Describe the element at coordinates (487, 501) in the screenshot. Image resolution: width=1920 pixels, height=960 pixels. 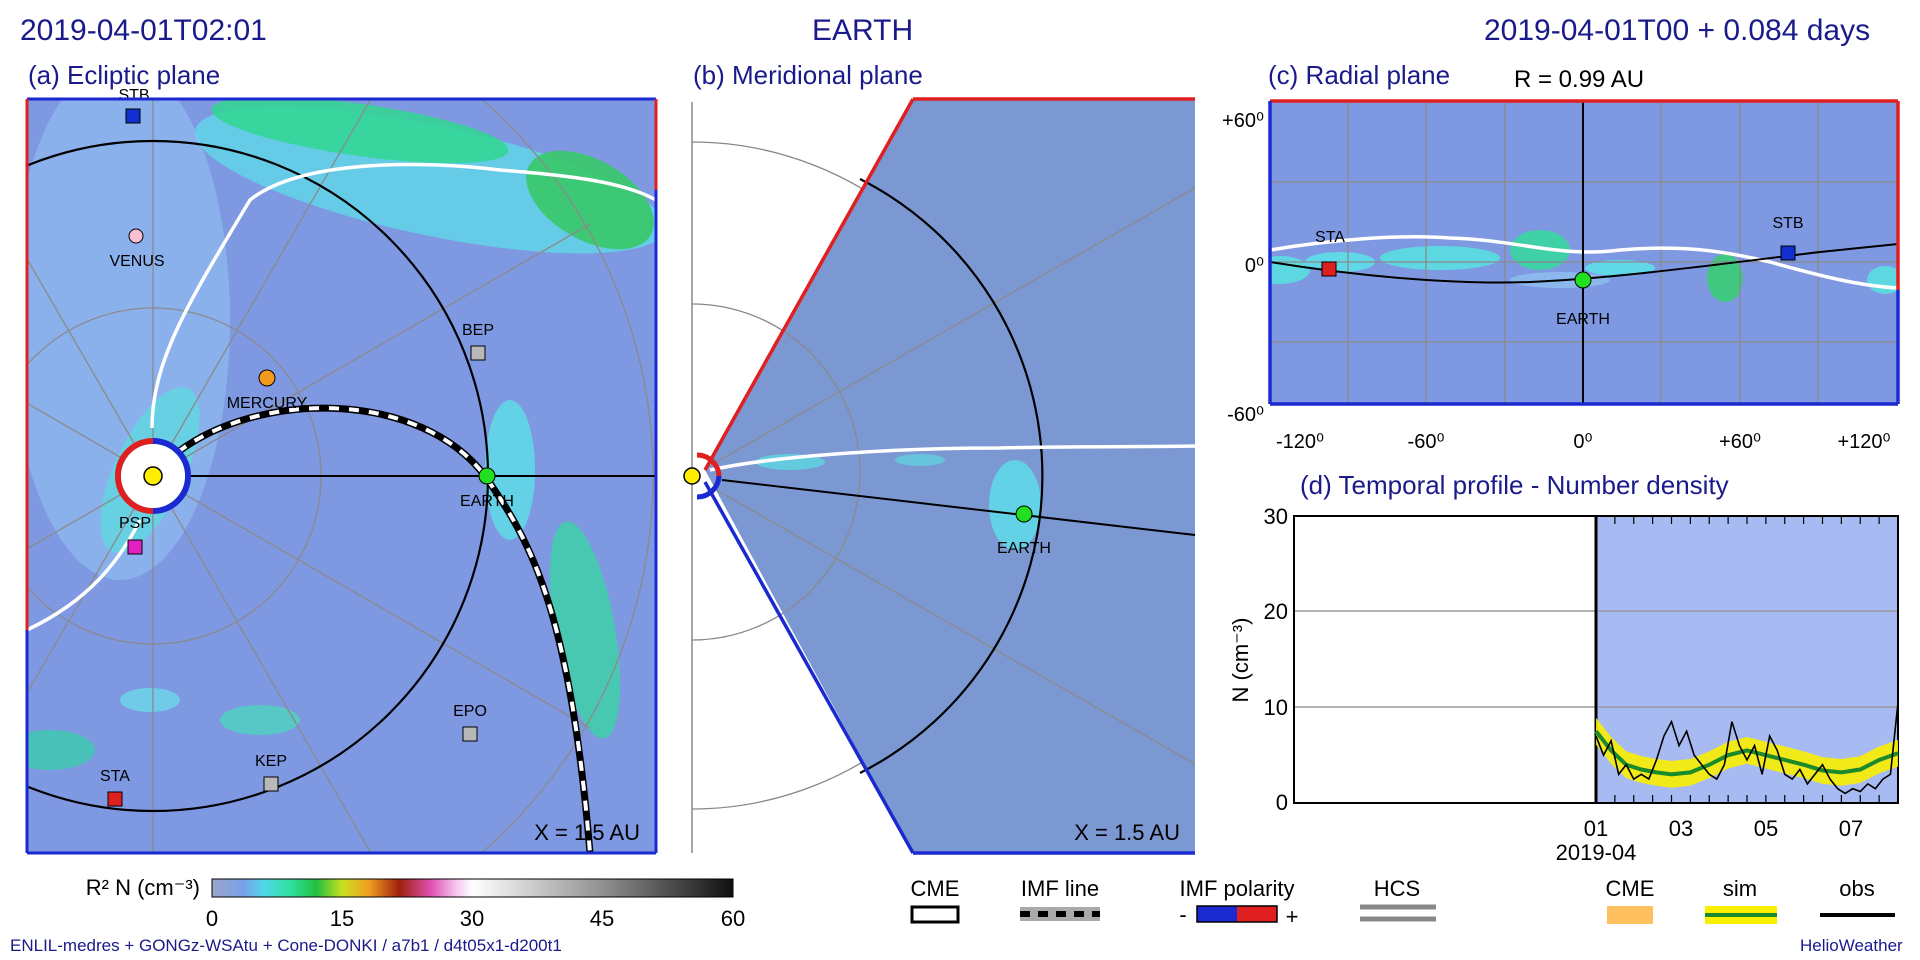
I see `earth-label: EARTH` at that location.